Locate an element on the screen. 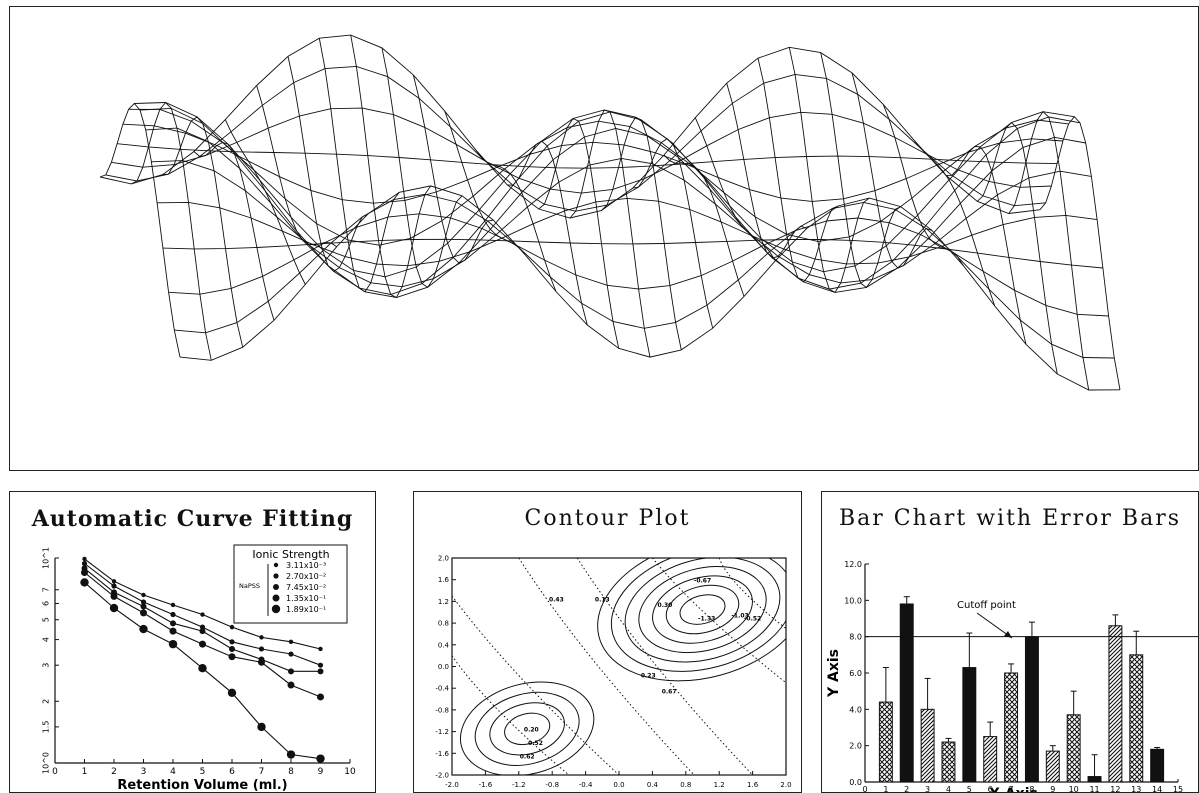 Image resolution: width=1199 pixels, height=793 pixels. contour-label: 0.23 is located at coordinates (648, 675).